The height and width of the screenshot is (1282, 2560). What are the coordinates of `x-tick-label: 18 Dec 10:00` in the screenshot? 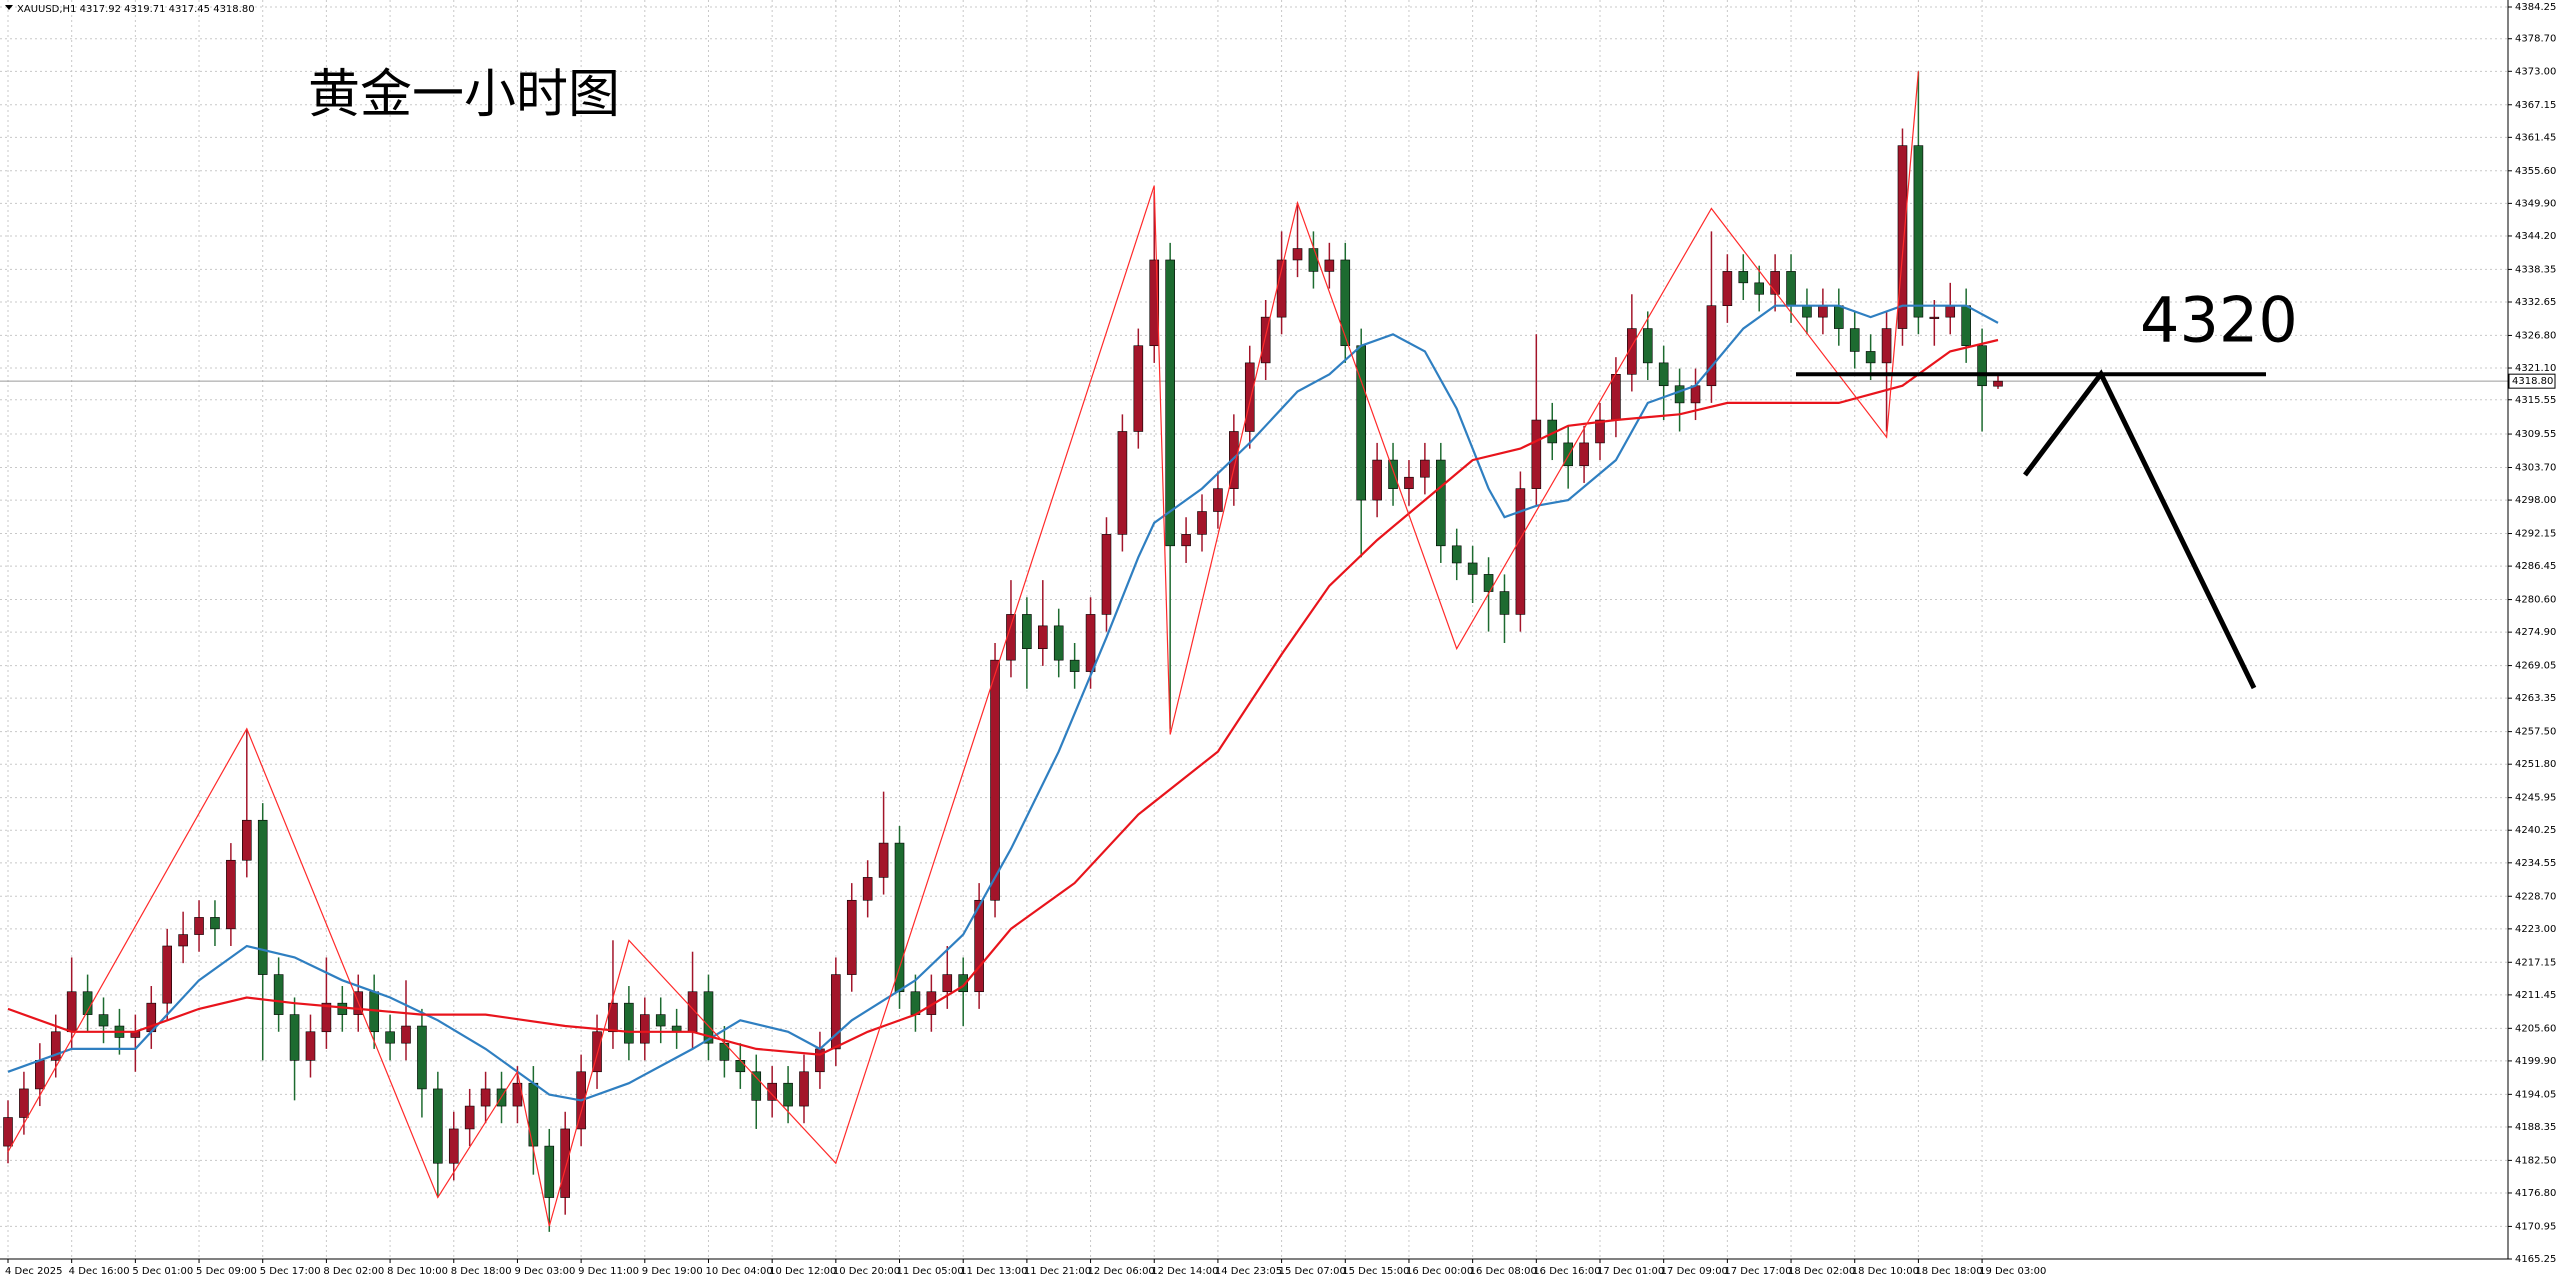 It's located at (1885, 1271).